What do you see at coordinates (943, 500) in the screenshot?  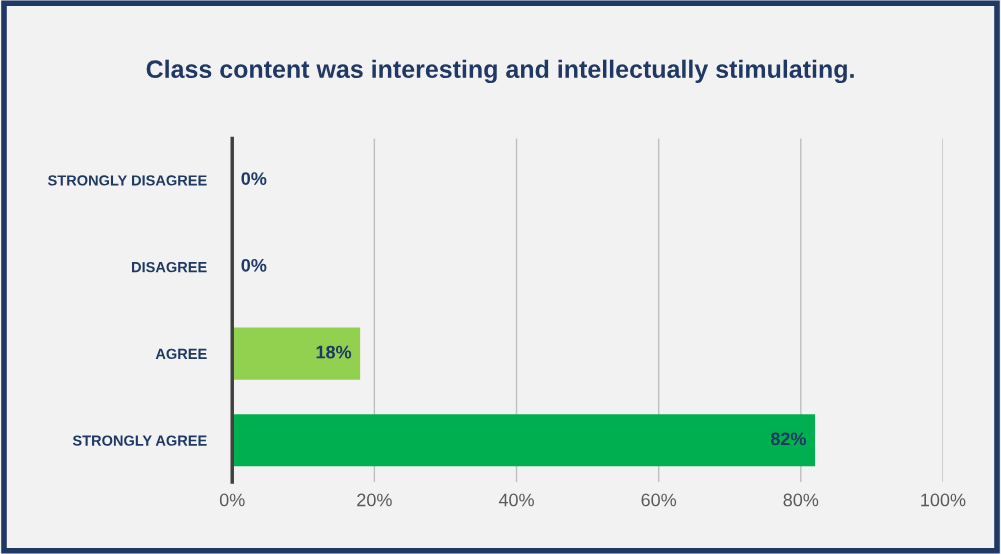 I see `x-tick-label: 100%` at bounding box center [943, 500].